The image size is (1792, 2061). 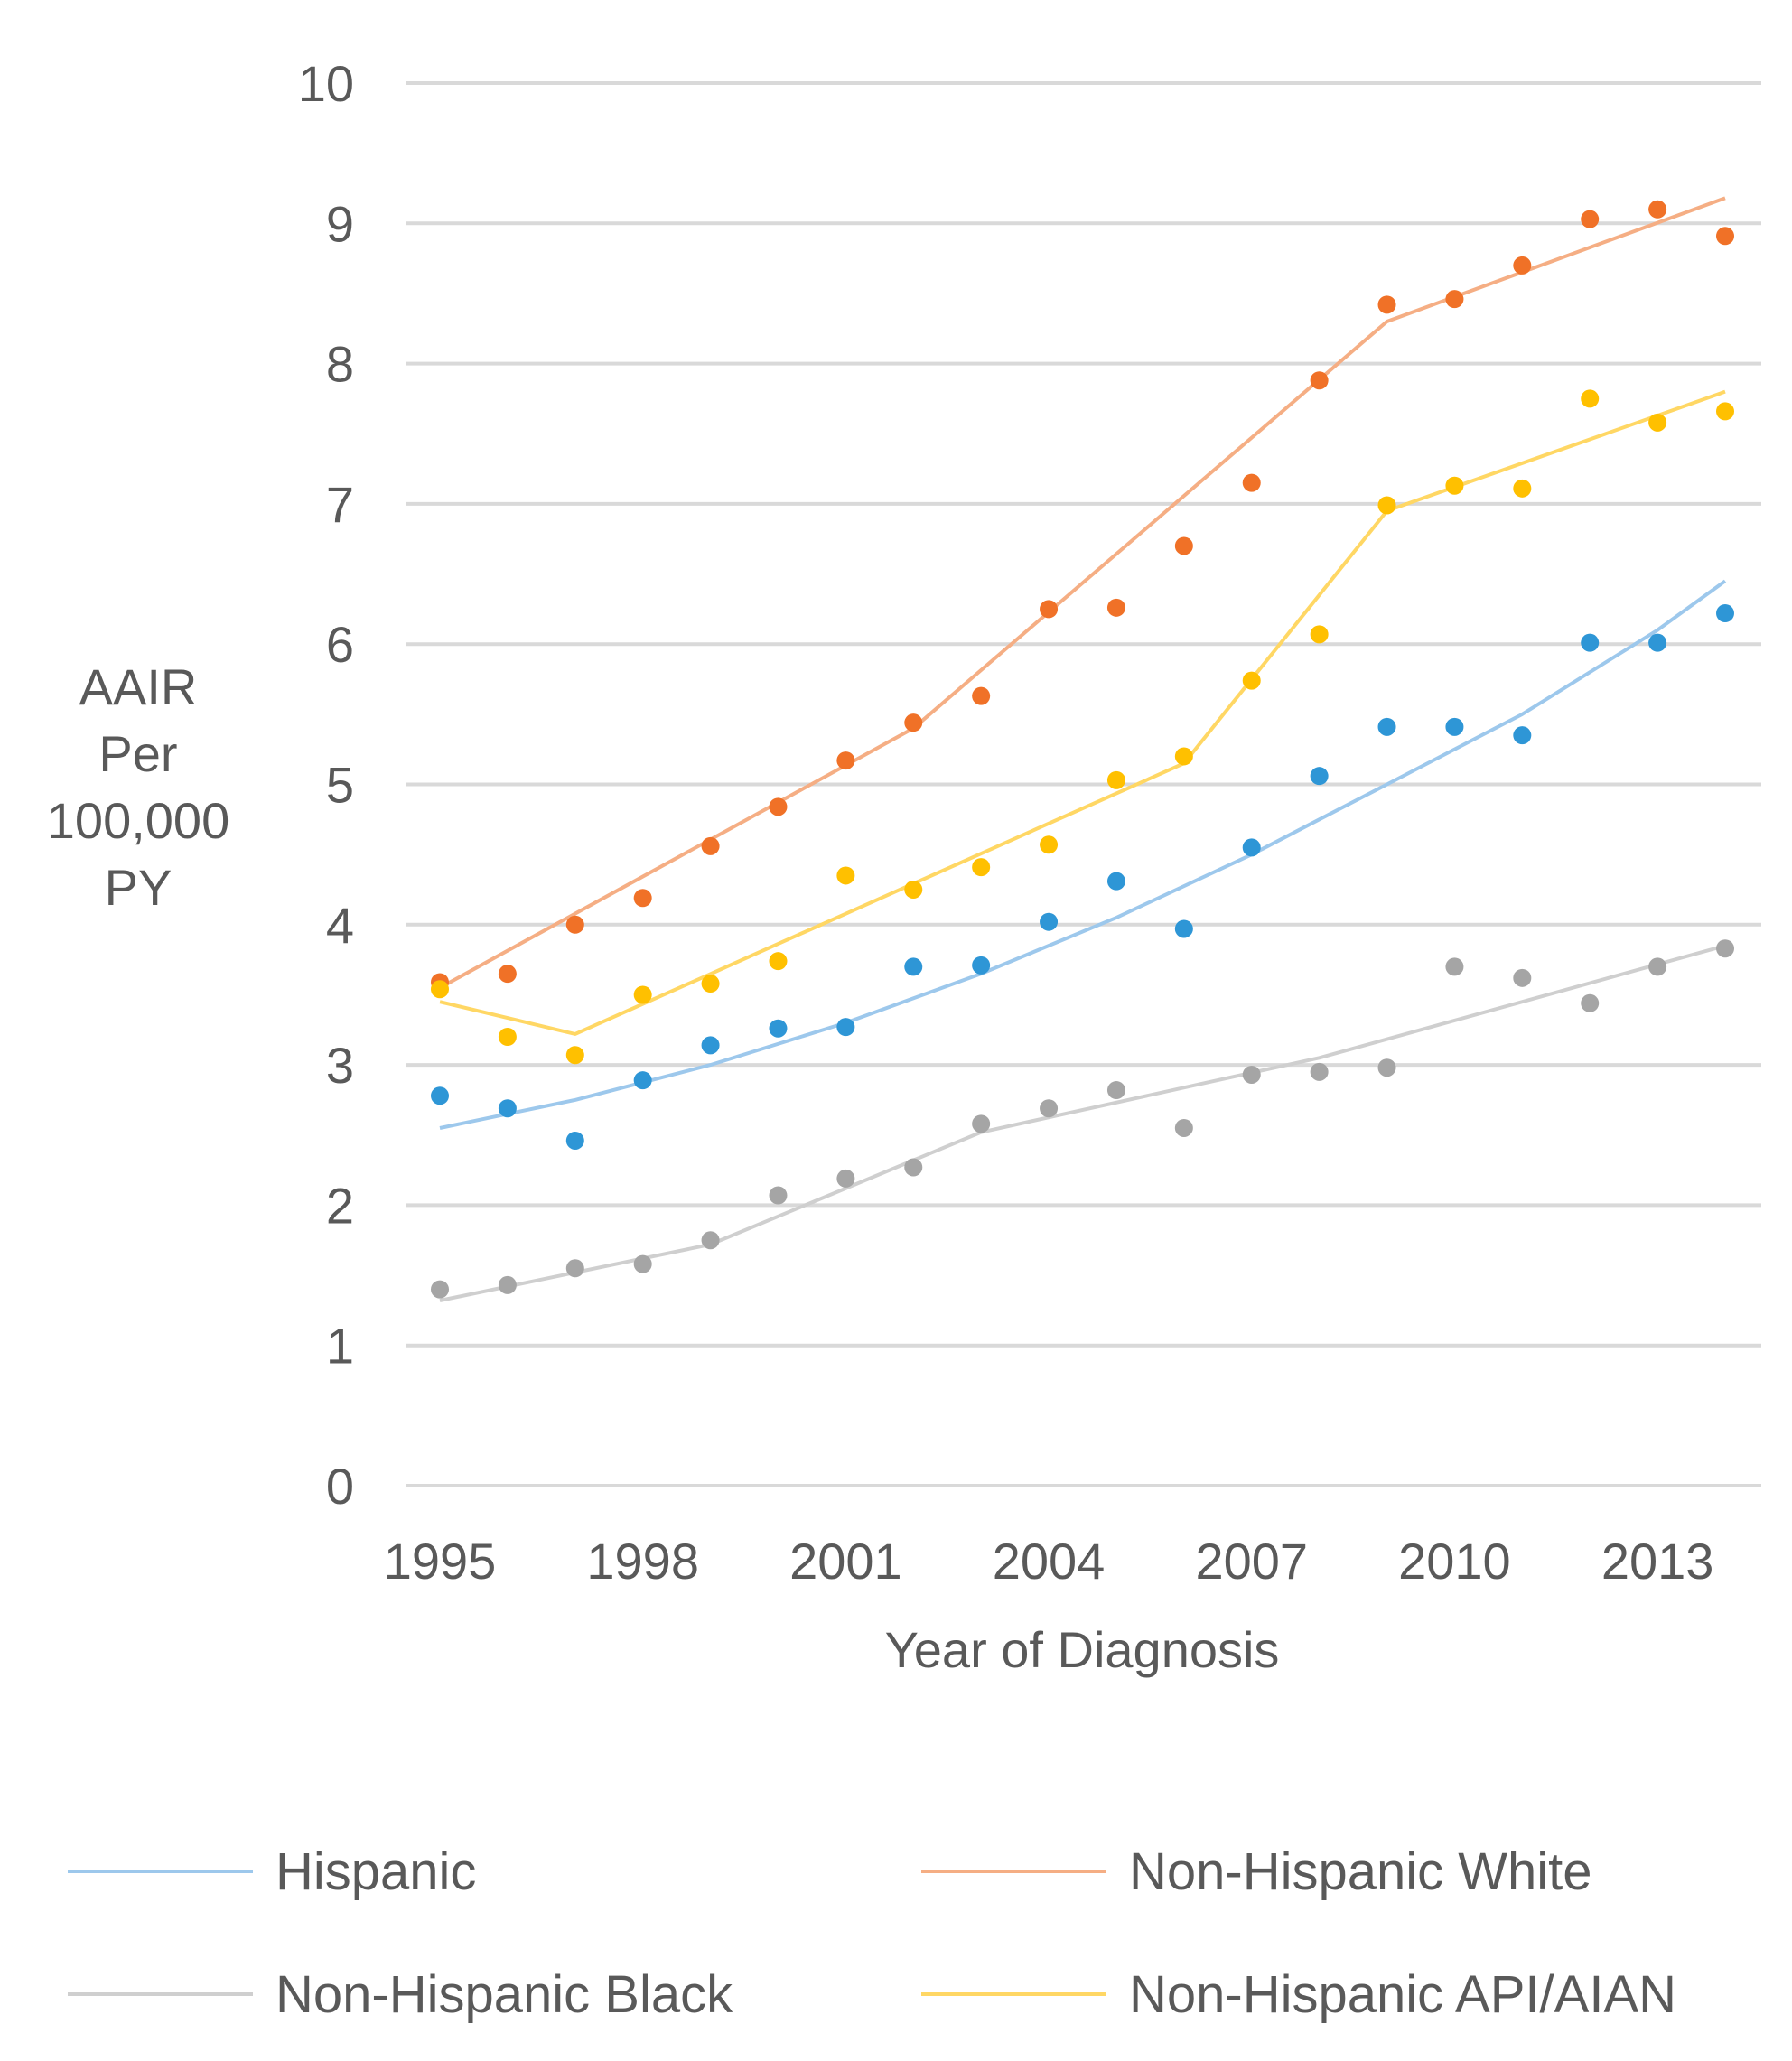 I want to click on y-tick-label: 1, so click(x=340, y=1346).